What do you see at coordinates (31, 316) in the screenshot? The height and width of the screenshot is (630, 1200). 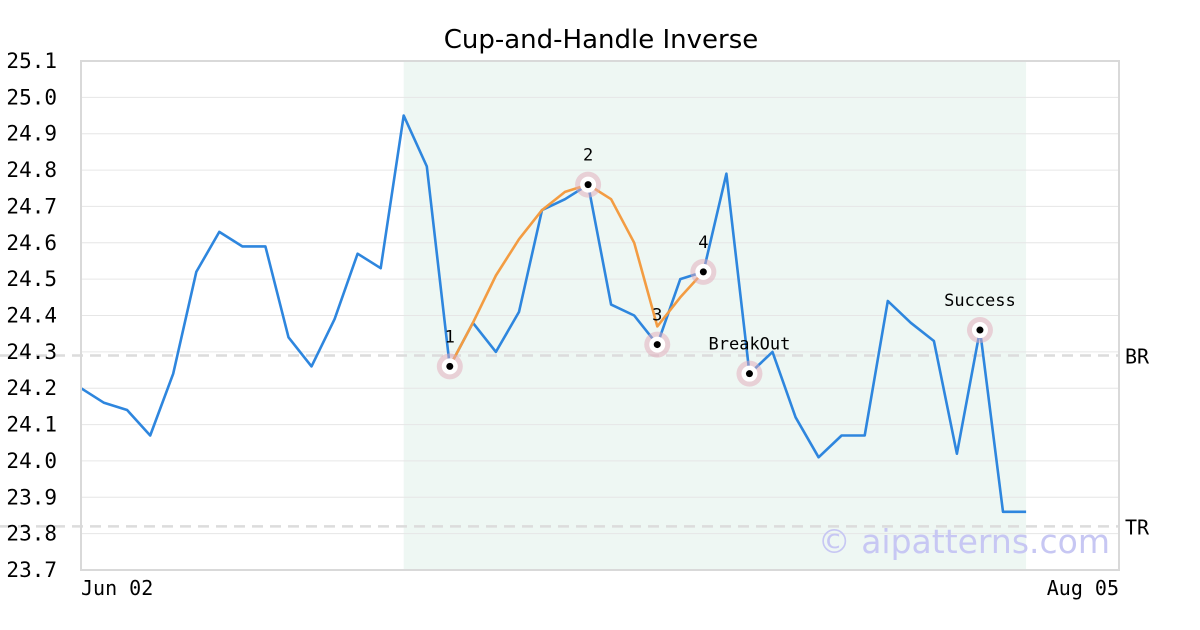 I see `y-tick-label: 24.4` at bounding box center [31, 316].